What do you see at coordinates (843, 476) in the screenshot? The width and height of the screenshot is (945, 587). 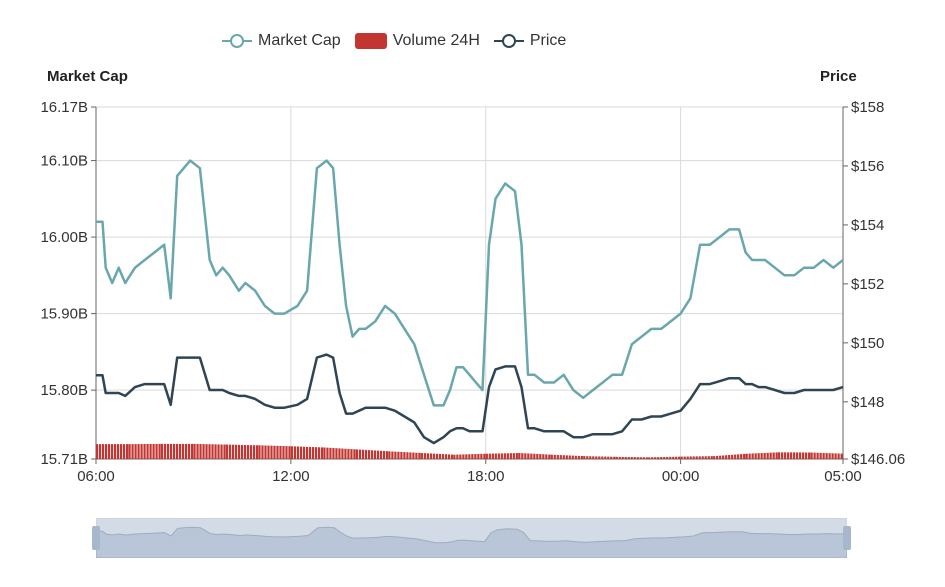 I see `x-axis-tick-label: 05:00` at bounding box center [843, 476].